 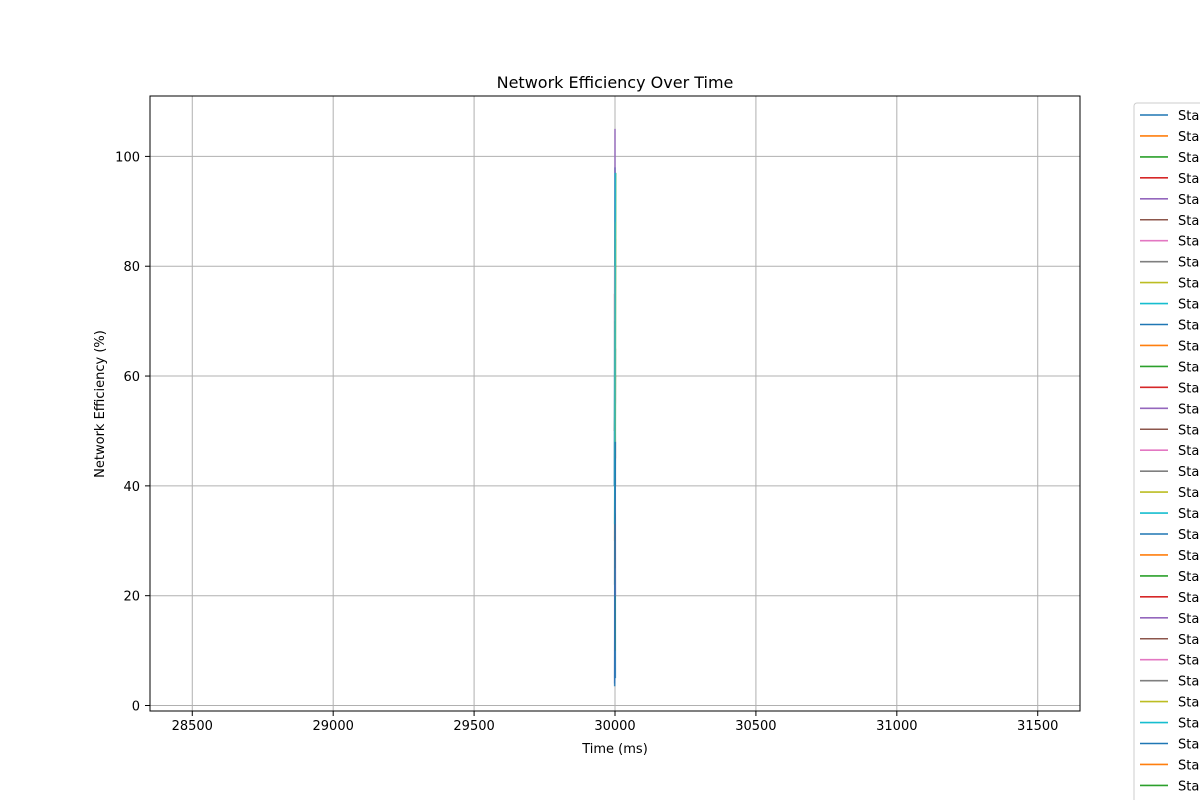 I want to click on x-tick-label: 29000, so click(x=333, y=726).